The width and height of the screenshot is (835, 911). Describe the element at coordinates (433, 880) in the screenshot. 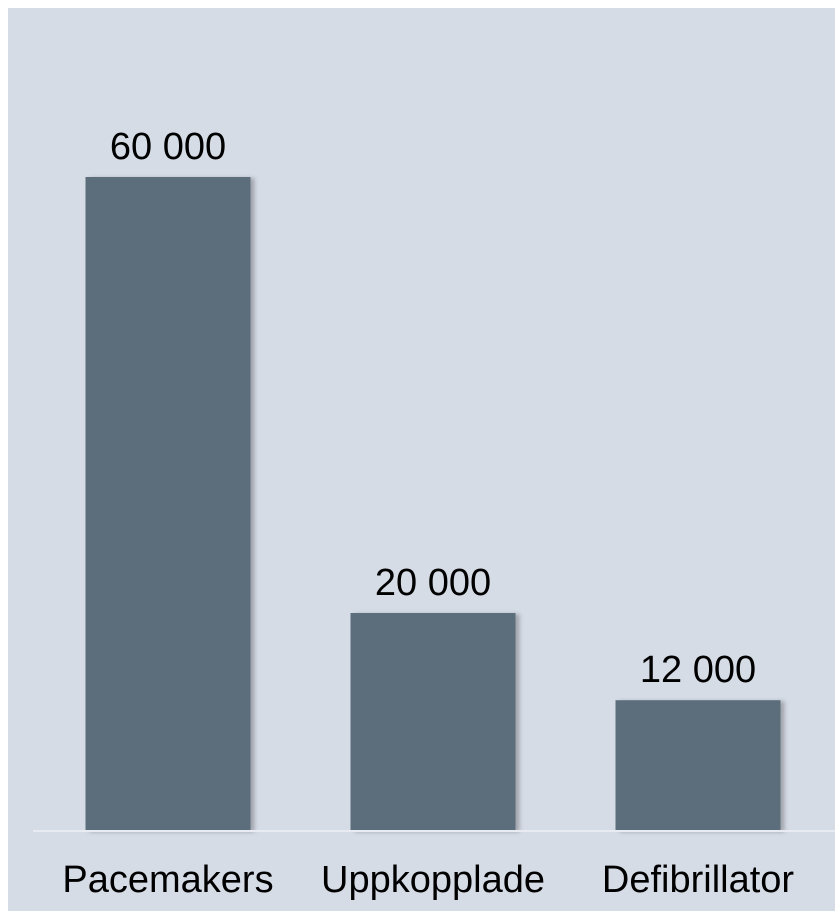

I see `category-label-uppkopplade: Uppkopplade` at that location.